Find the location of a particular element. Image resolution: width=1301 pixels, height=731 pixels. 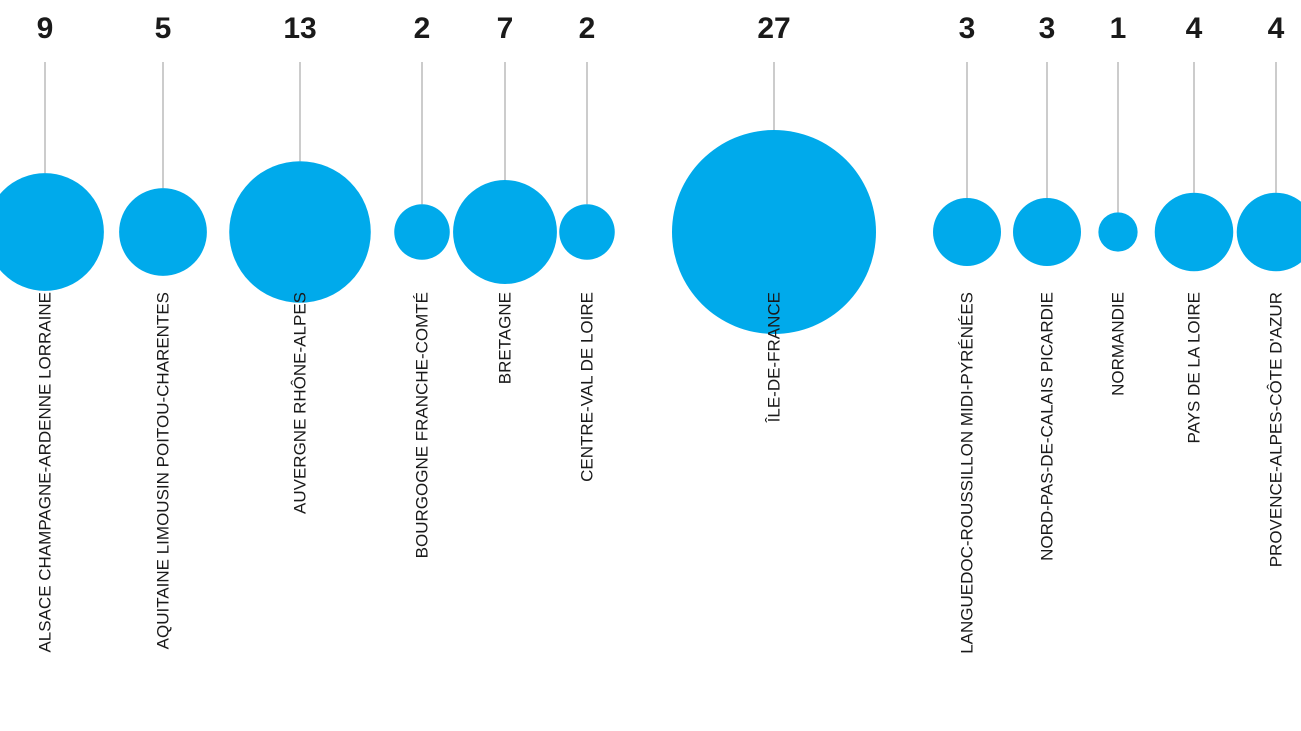

value-label-item-6: 27 is located at coordinates (773, 28).